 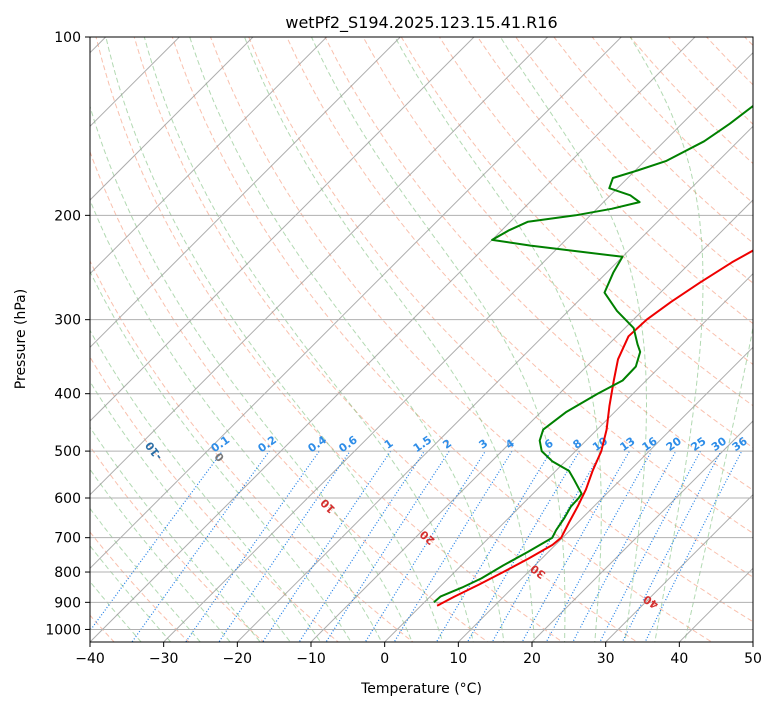 I want to click on x-tick-label: −30, so click(x=164, y=659).